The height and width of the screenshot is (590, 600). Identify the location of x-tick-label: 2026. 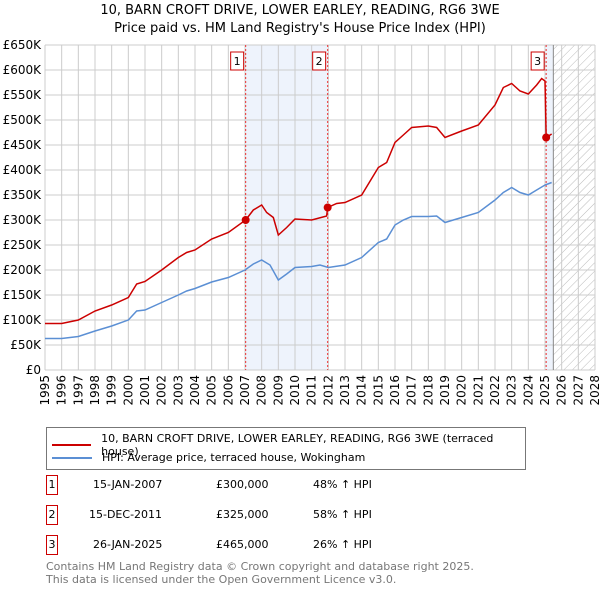
(562, 390).